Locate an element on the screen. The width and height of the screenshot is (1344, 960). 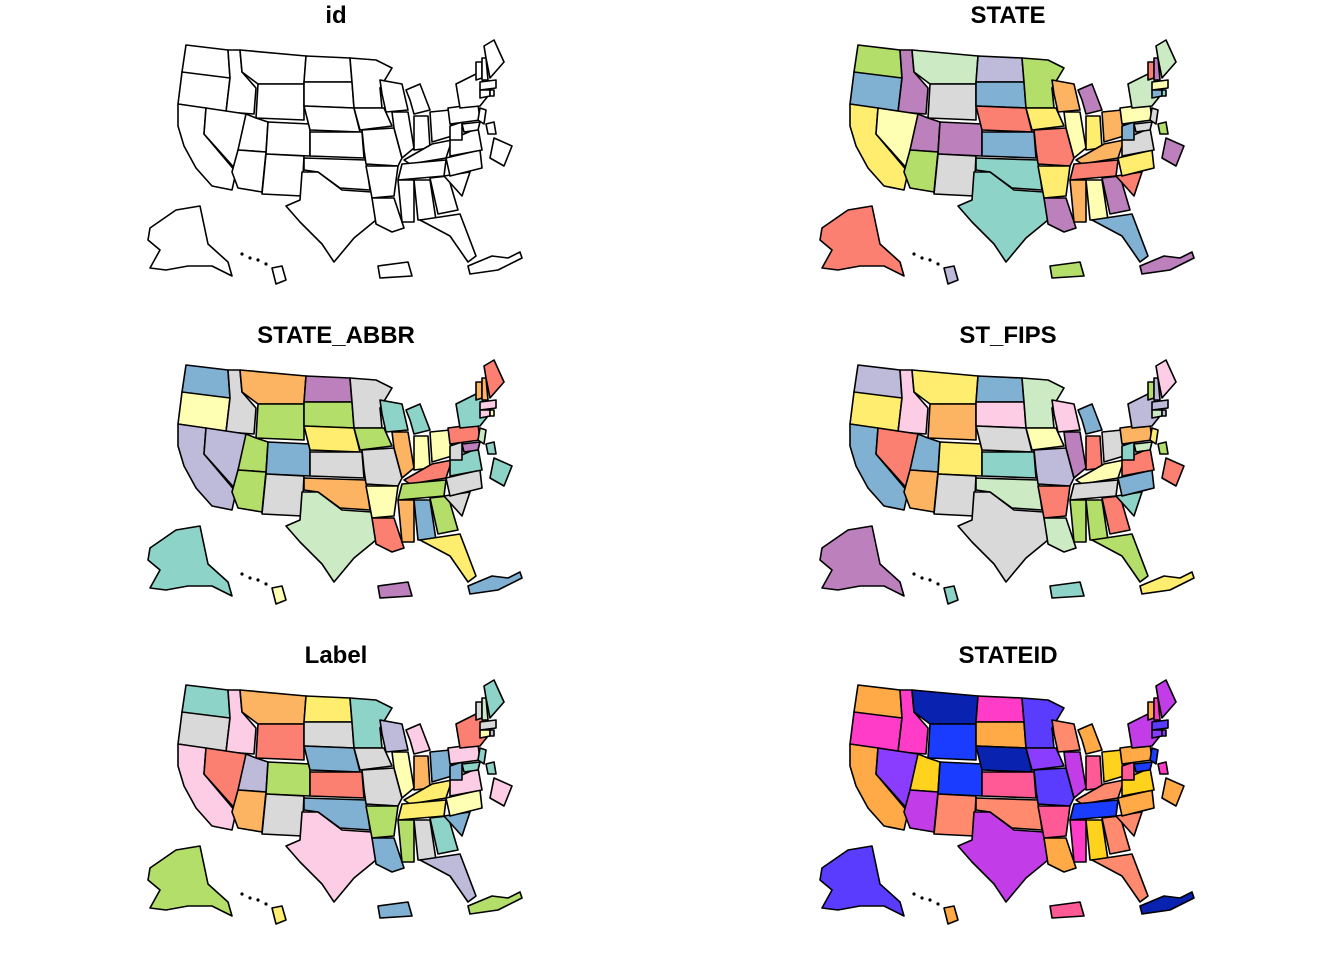
state-indiana is located at coordinates (1094, 453).